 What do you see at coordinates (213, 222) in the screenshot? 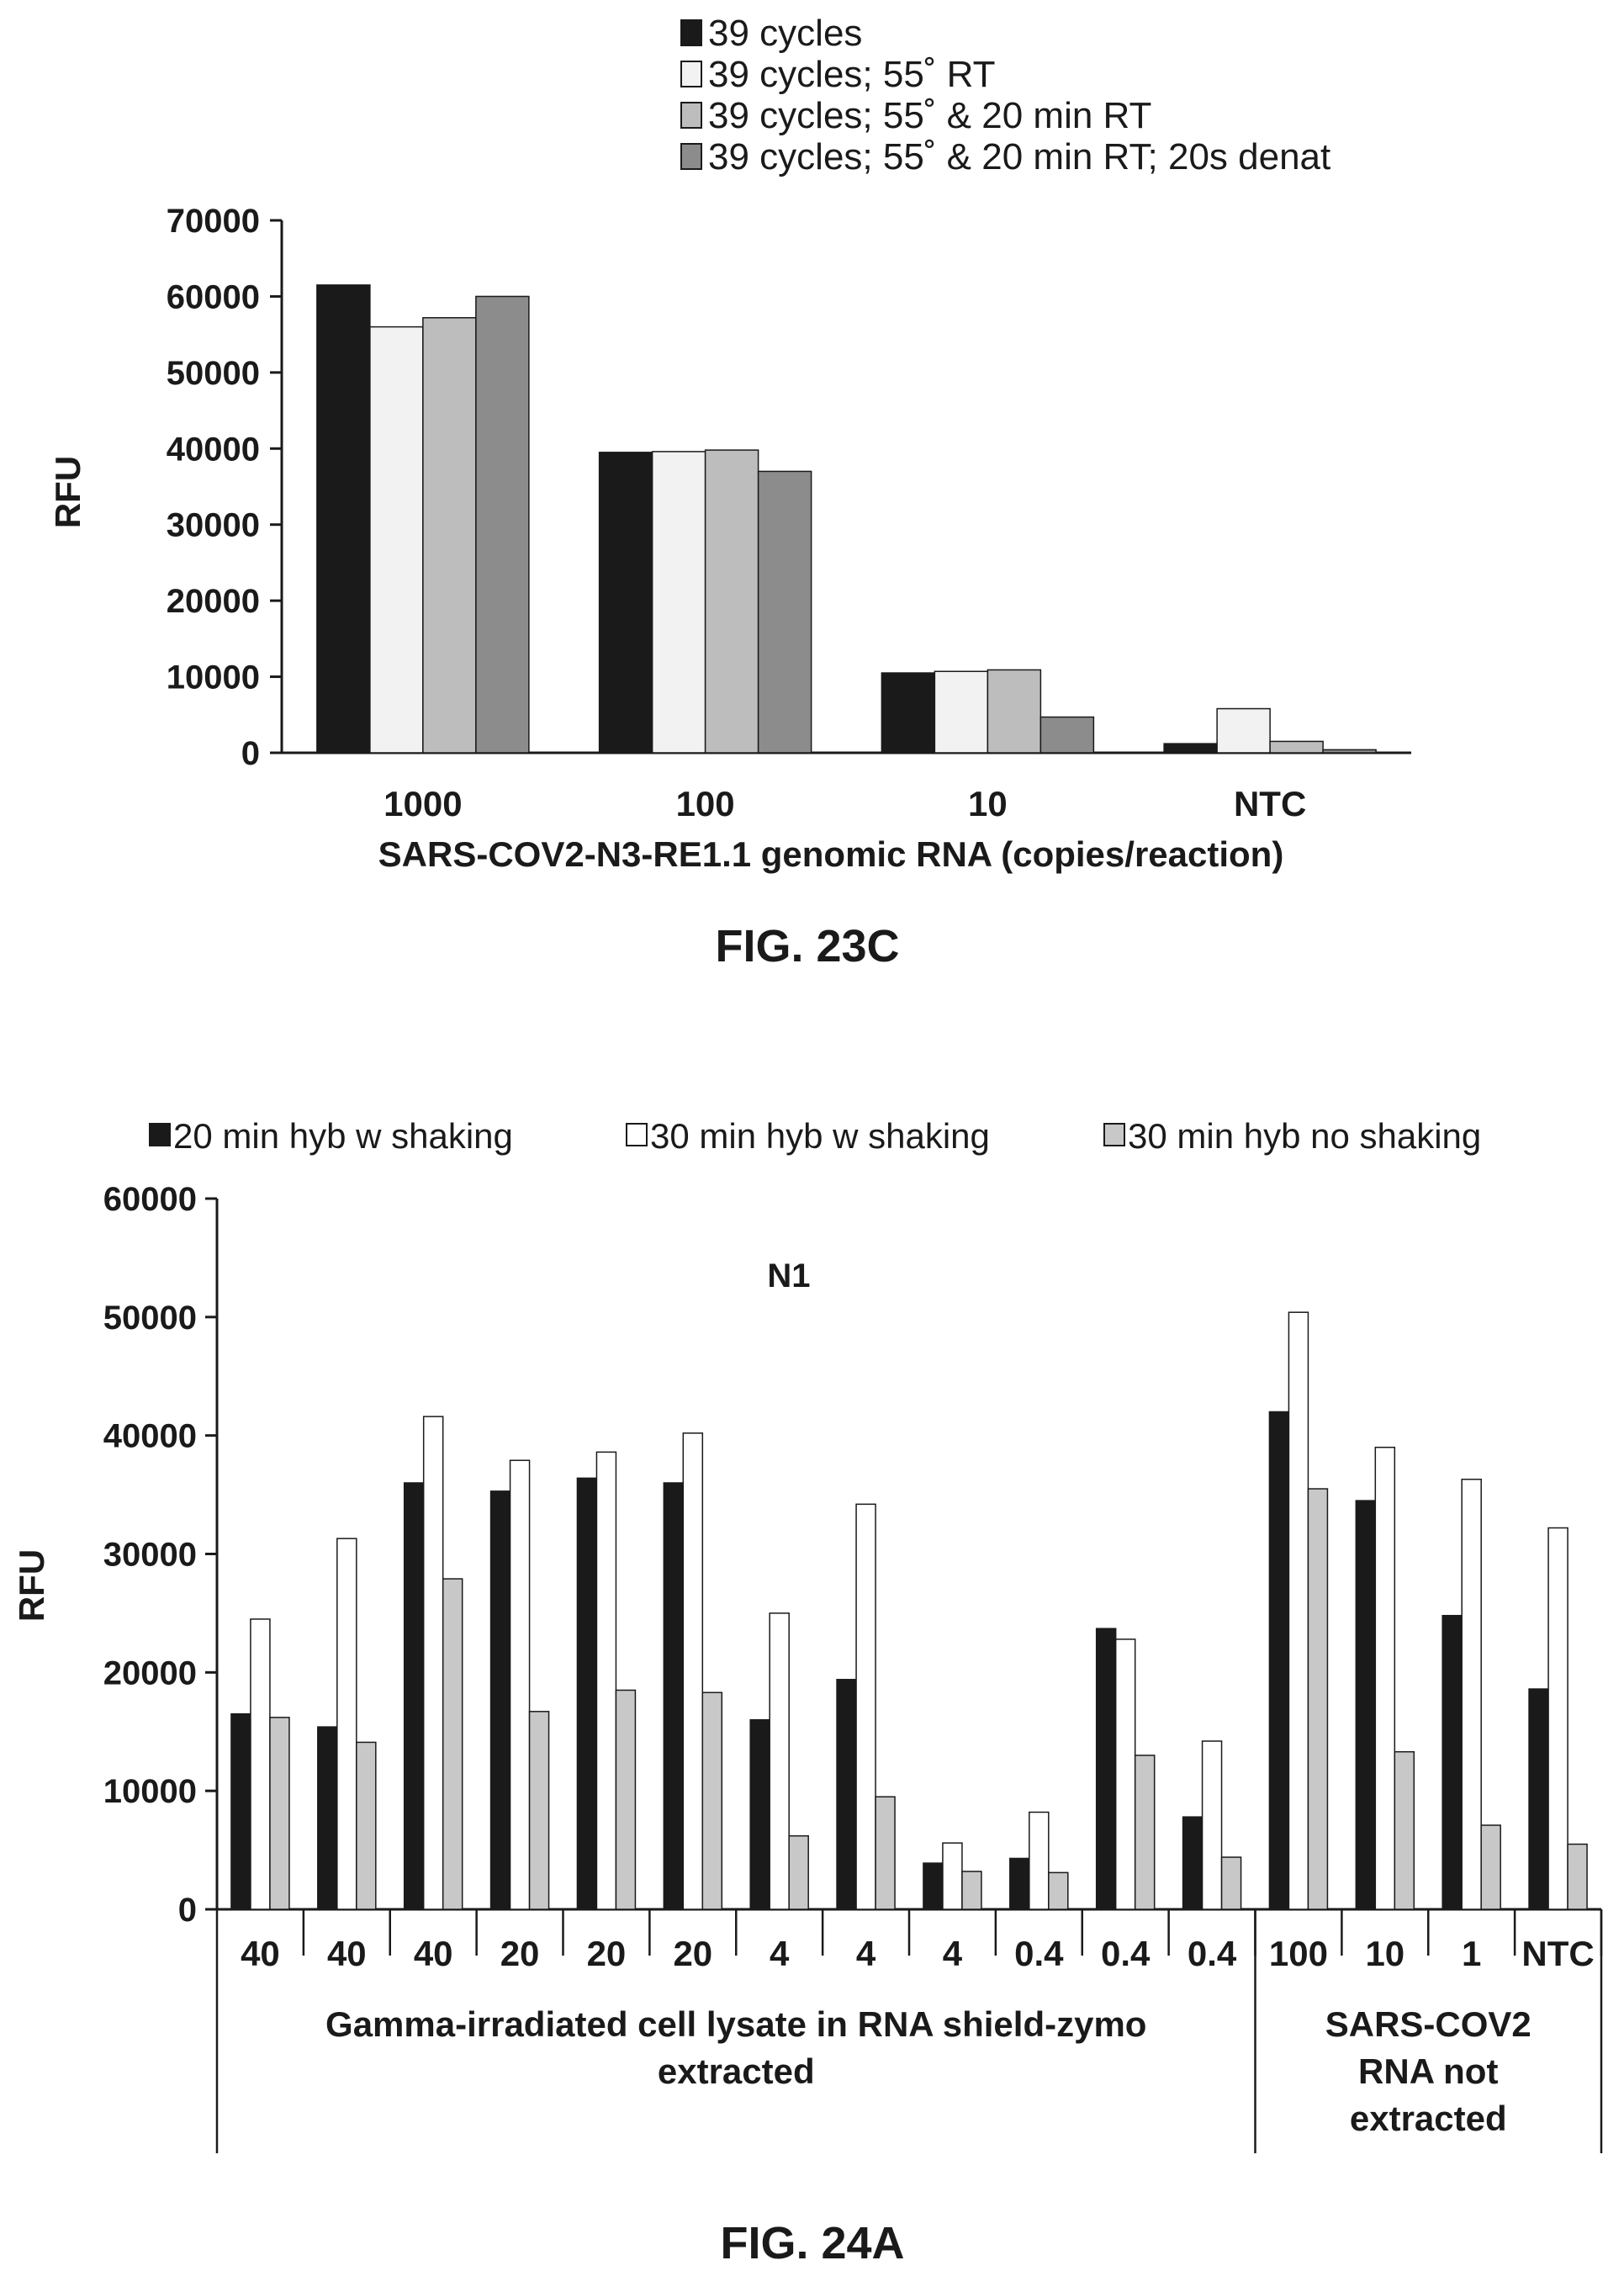
I see `y-tick-label: 70000` at bounding box center [213, 222].